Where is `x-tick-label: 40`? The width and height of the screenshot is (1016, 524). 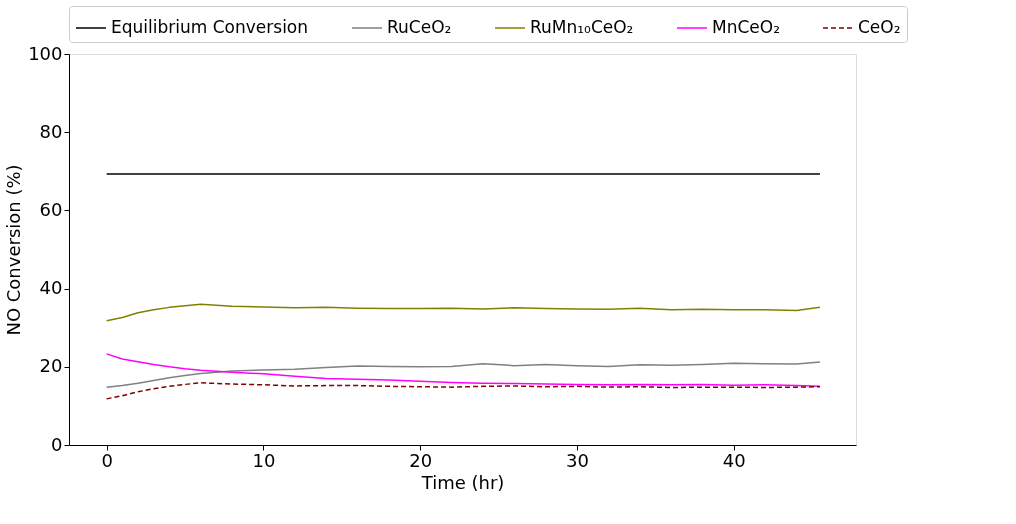 x-tick-label: 40 is located at coordinates (734, 460).